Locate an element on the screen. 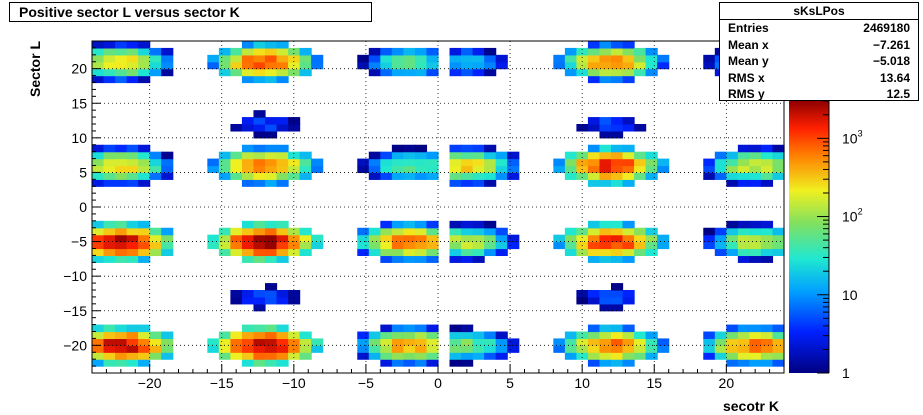 The width and height of the screenshot is (923, 415). y-tick-label: −5 is located at coordinates (79, 242).